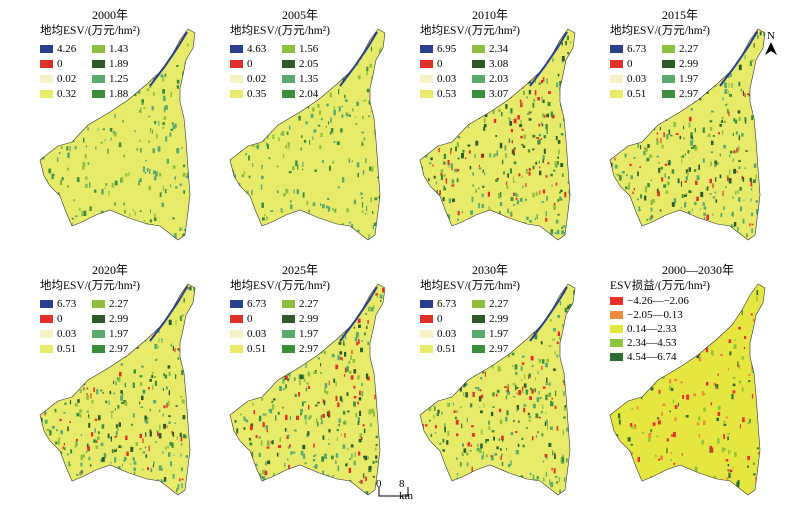 Image resolution: width=800 pixels, height=508 pixels. I want to click on panel-title: 2025年, so click(300, 270).